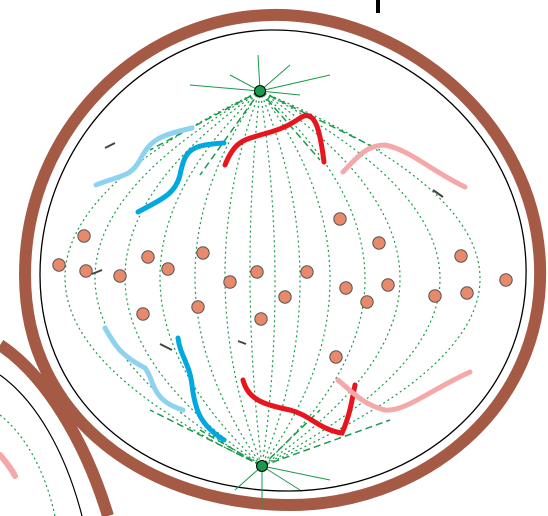  Describe the element at coordinates (9, 465) in the screenshot. I see `neighbor-chromosome` at that location.